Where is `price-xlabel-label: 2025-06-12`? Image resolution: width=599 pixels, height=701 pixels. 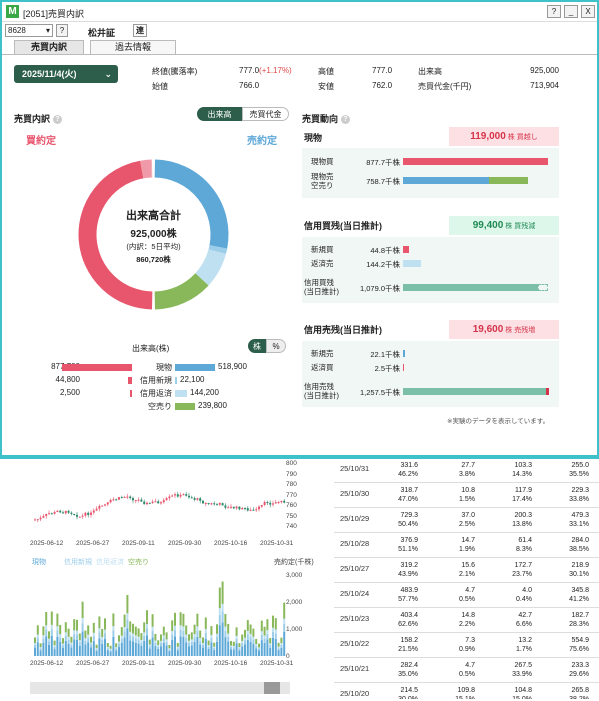
price-xlabel-label: 2025-06-12 is located at coordinates (46, 543).